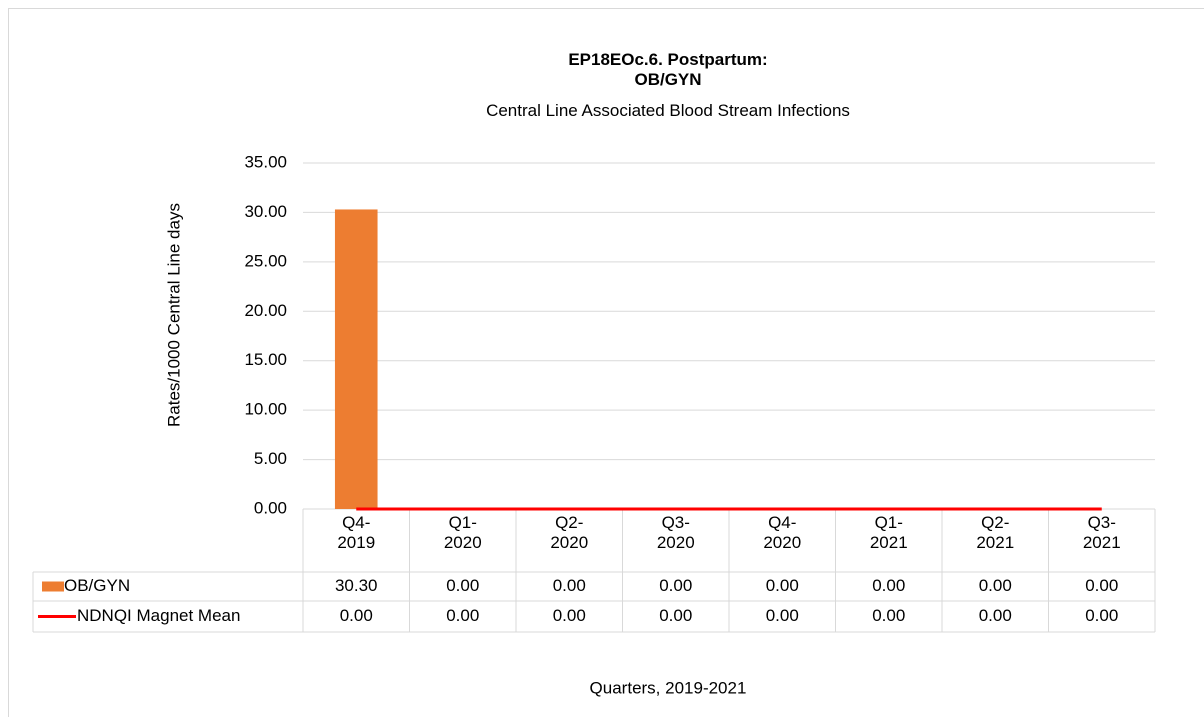 Image resolution: width=1204 pixels, height=717 pixels. Describe the element at coordinates (1101, 532) in the screenshot. I see `x-tick-label: Q3- 2021` at that location.